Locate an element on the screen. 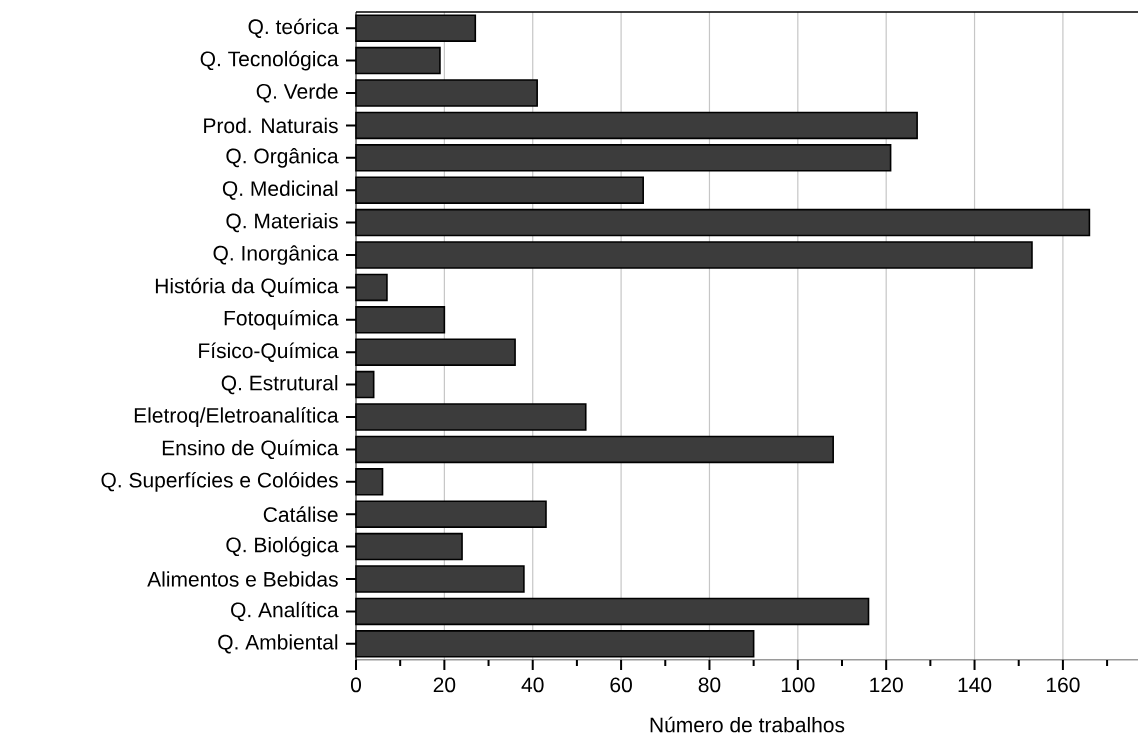 The width and height of the screenshot is (1138, 744). y-tick-label: Q. Materiais is located at coordinates (282, 223).